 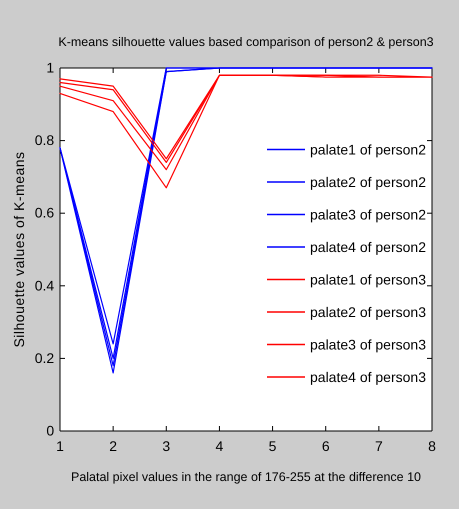 What do you see at coordinates (378, 446) in the screenshot?
I see `x-tick-label: 7` at bounding box center [378, 446].